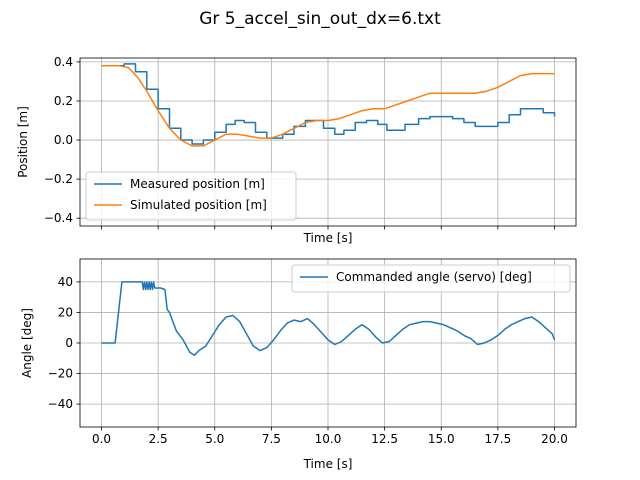 The width and height of the screenshot is (640, 480). I want to click on position-y-tick-label: 0.4, so click(63, 62).